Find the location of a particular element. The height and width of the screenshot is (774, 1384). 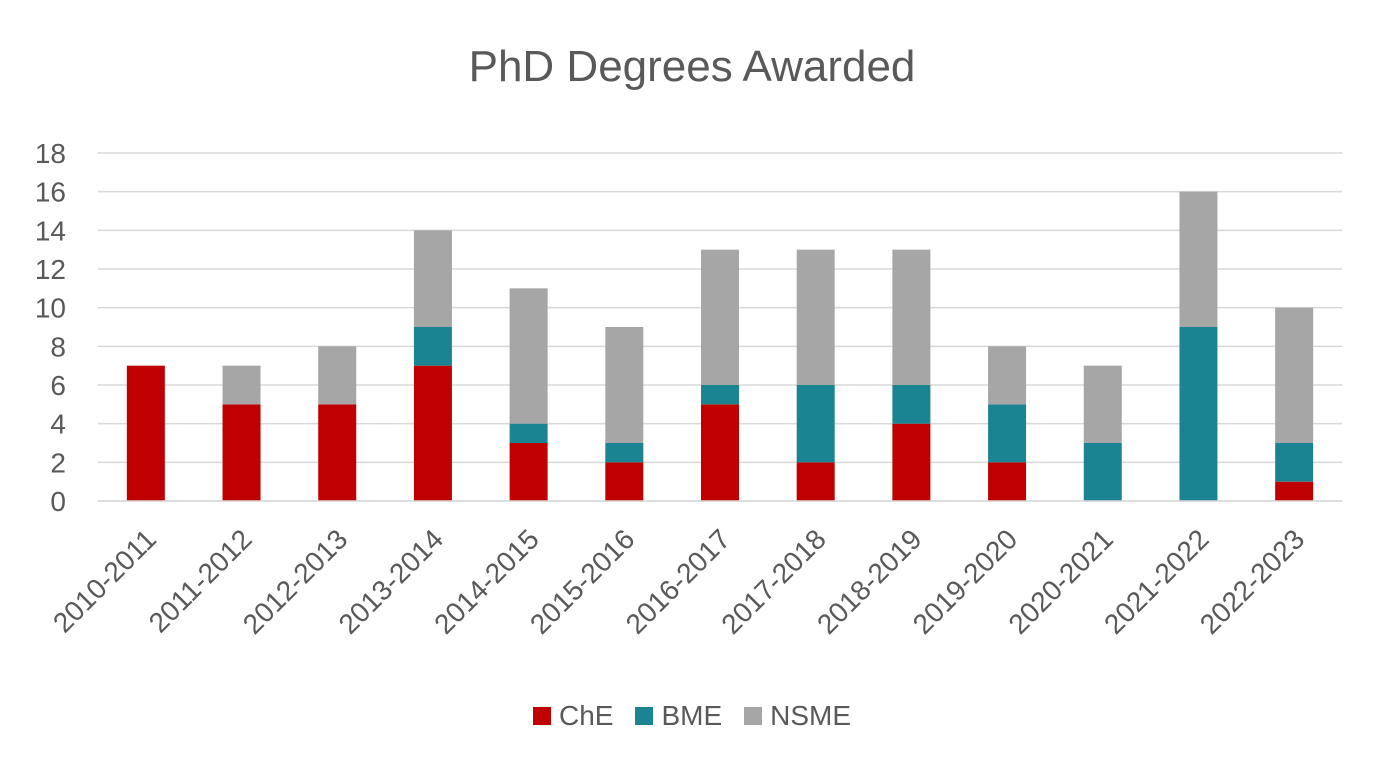

y-tick-label: 0 is located at coordinates (58, 501).